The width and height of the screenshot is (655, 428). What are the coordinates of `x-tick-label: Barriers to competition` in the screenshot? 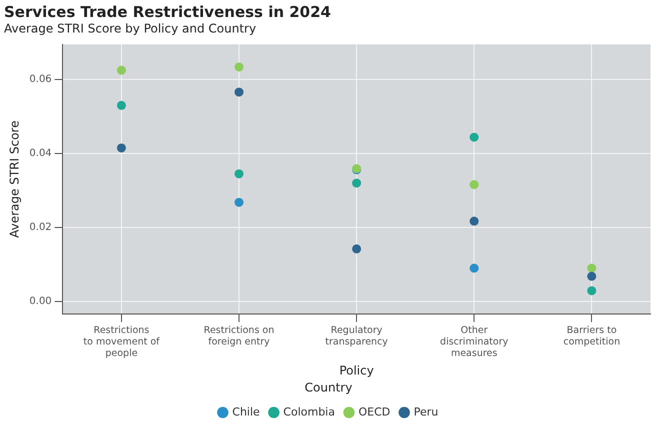 It's located at (591, 336).